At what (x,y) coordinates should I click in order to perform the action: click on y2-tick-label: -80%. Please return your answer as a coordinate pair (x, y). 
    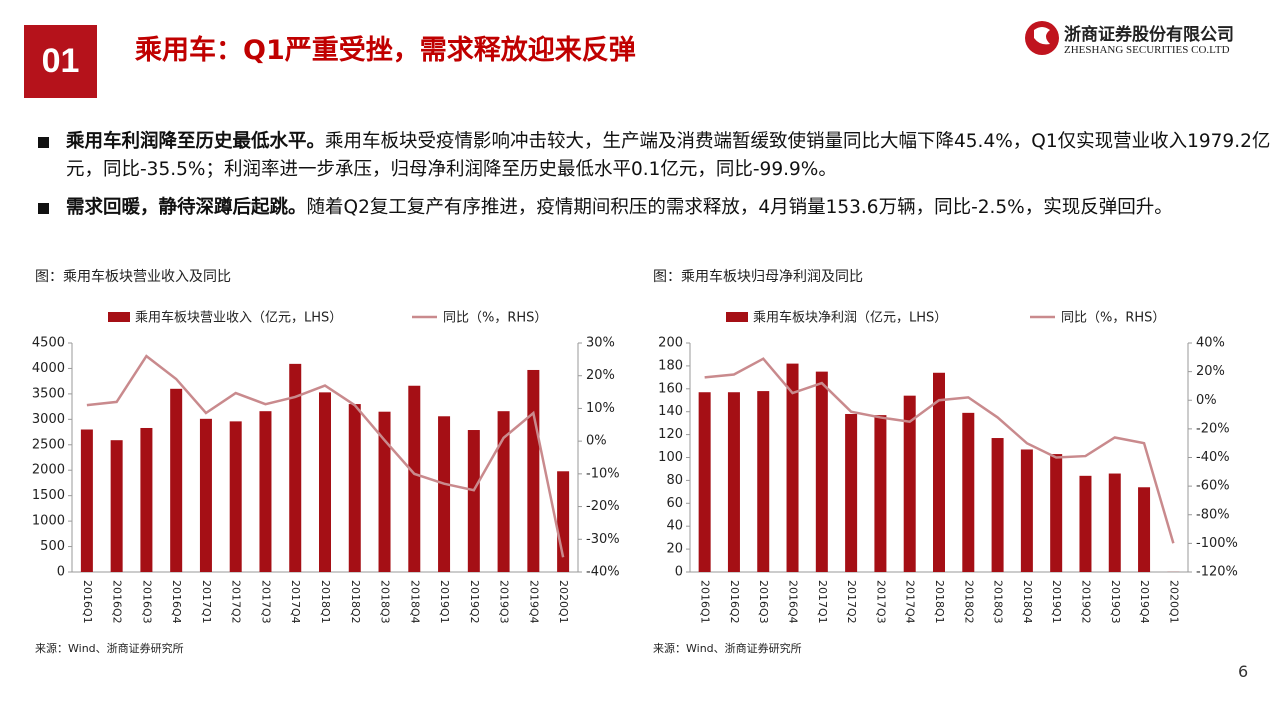
    Looking at the image, I should click on (1213, 514).